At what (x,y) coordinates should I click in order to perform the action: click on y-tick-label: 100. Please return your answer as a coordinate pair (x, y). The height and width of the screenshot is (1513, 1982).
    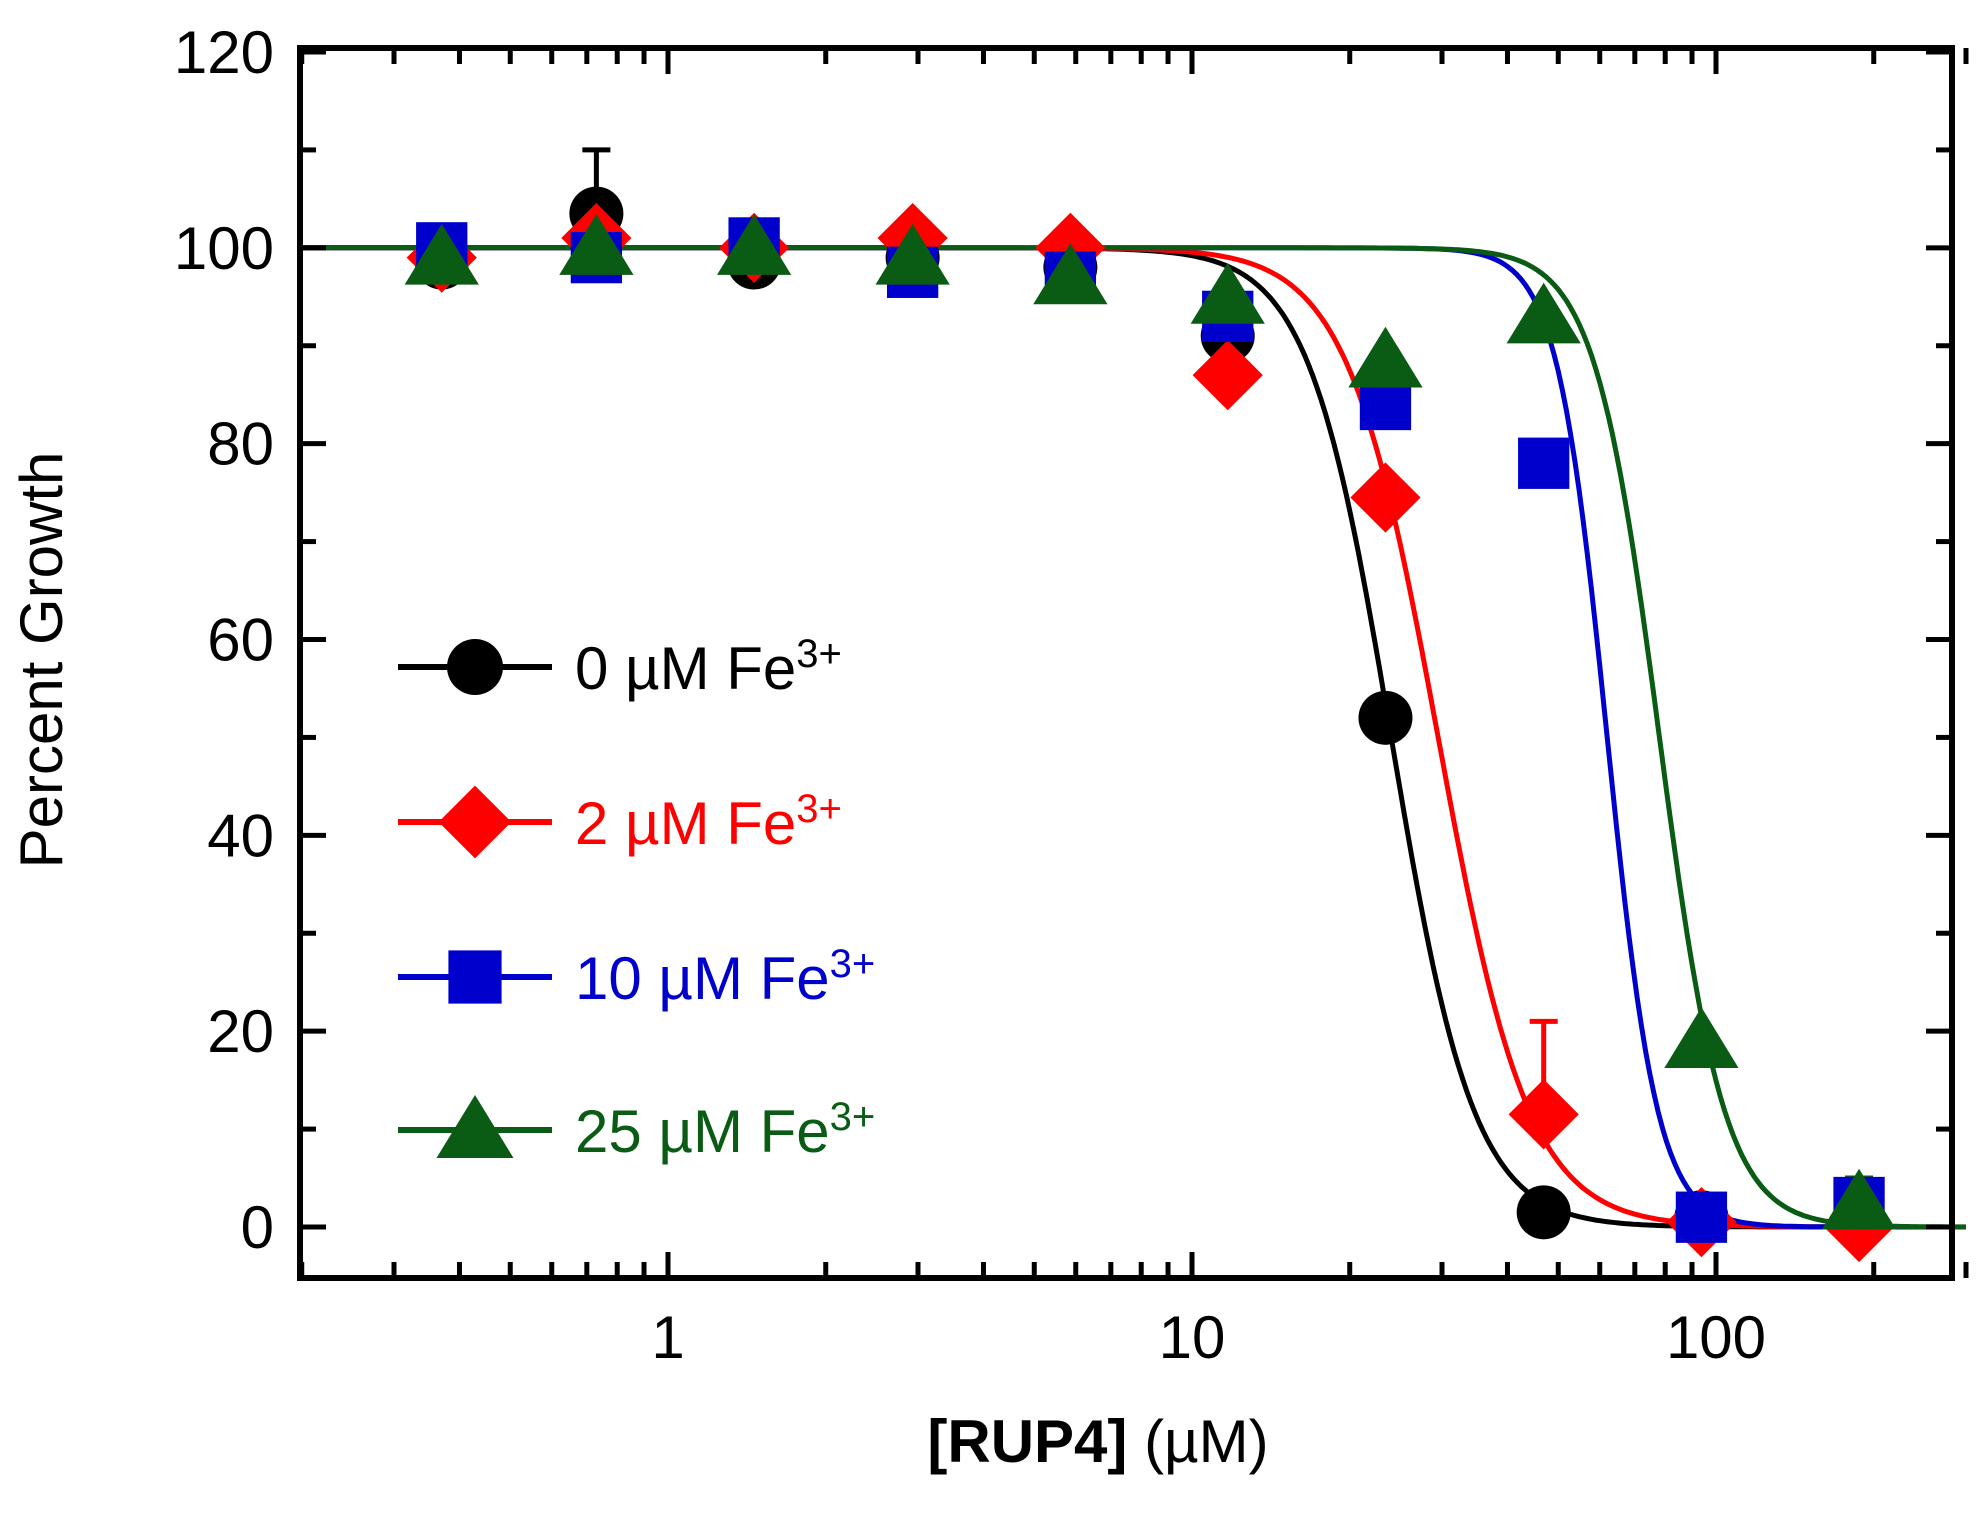
    Looking at the image, I should click on (224, 248).